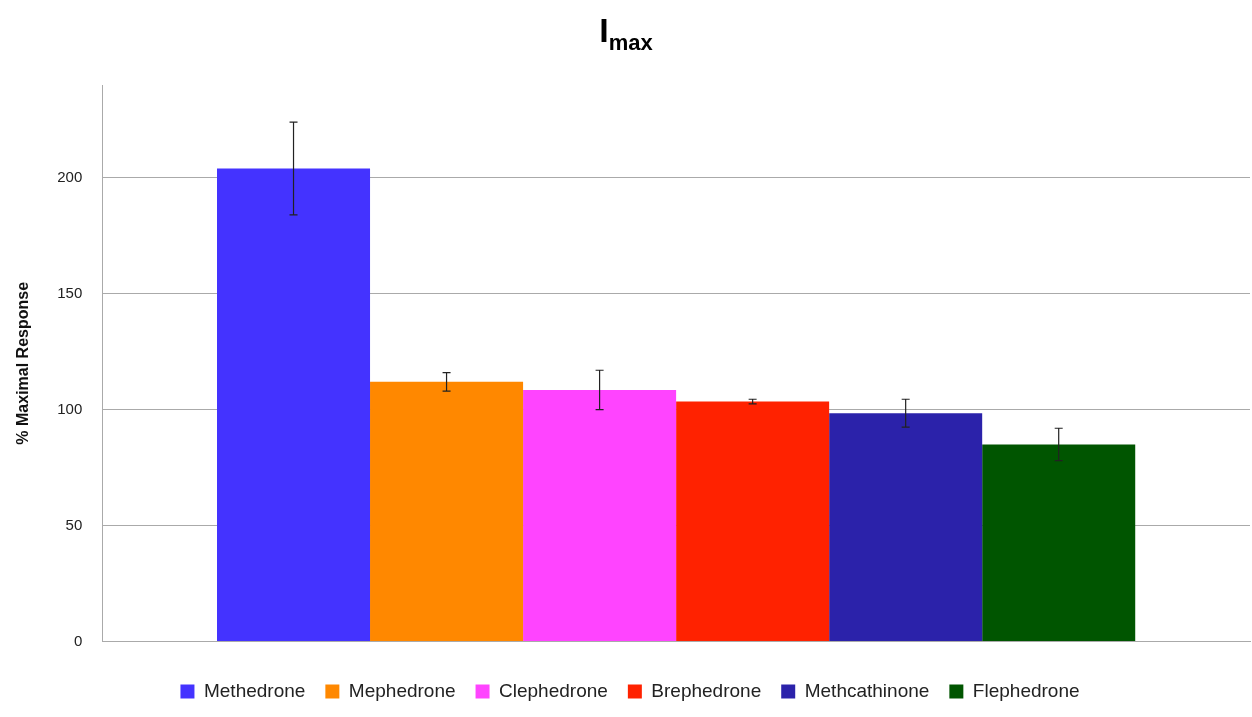 This screenshot has width=1252, height=717. I want to click on legend-label: Mephedrone, so click(402, 690).